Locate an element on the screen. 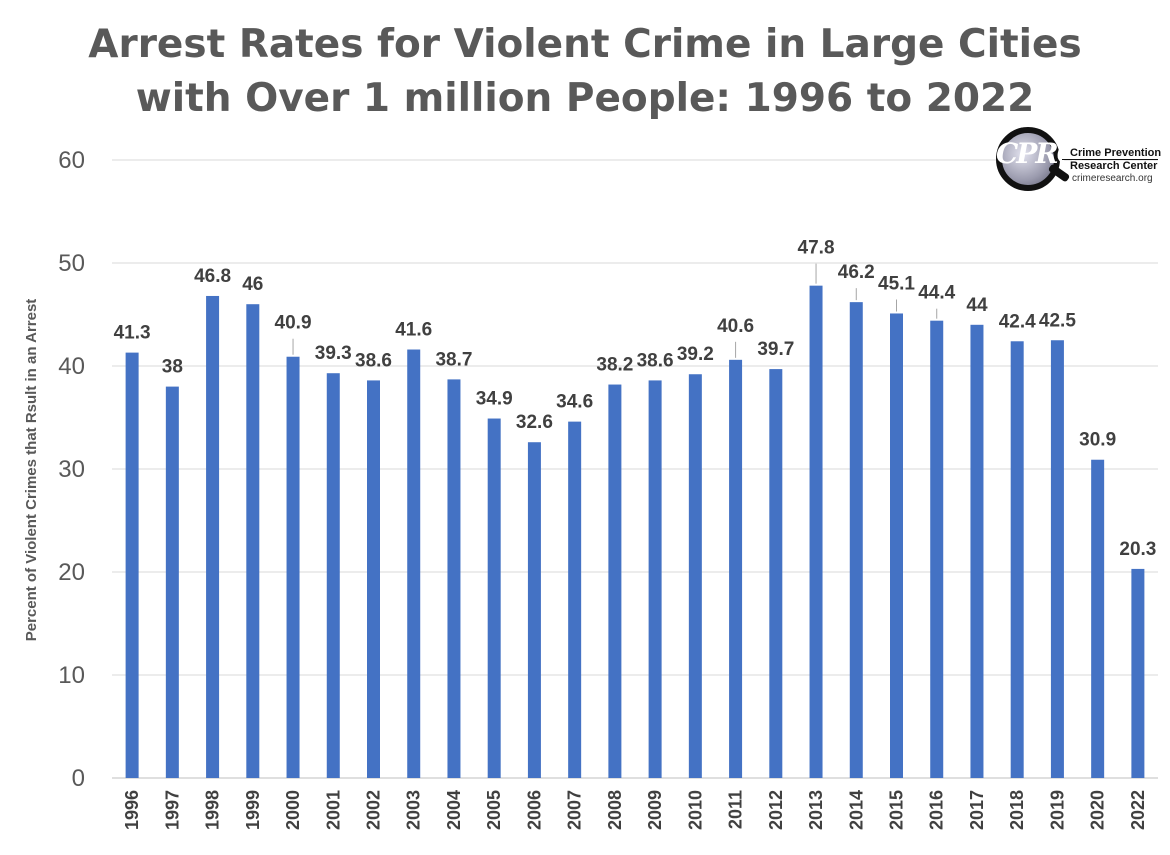 The image size is (1170, 855). data-label-2015: 45.1 is located at coordinates (896, 283).